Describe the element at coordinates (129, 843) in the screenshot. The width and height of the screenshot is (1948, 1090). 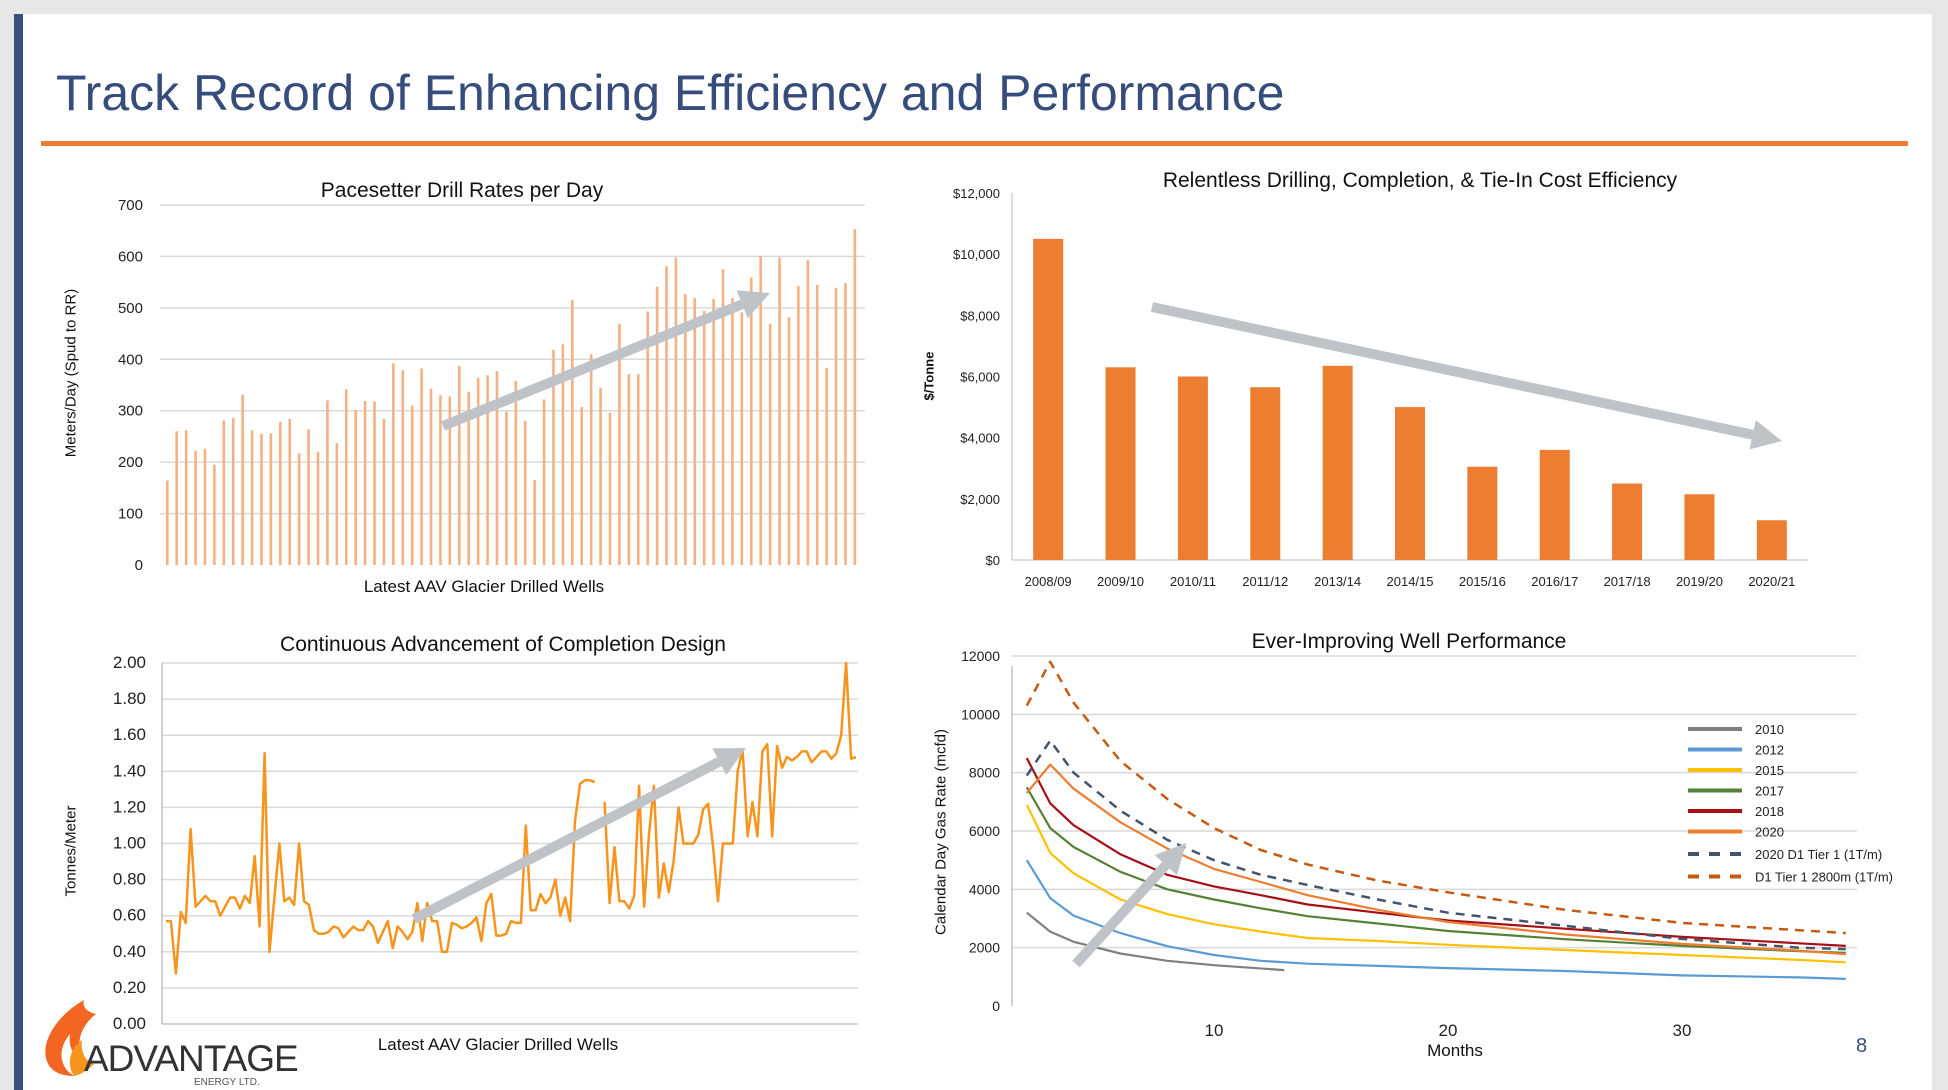
I see `y-tick-label: 1.00` at that location.